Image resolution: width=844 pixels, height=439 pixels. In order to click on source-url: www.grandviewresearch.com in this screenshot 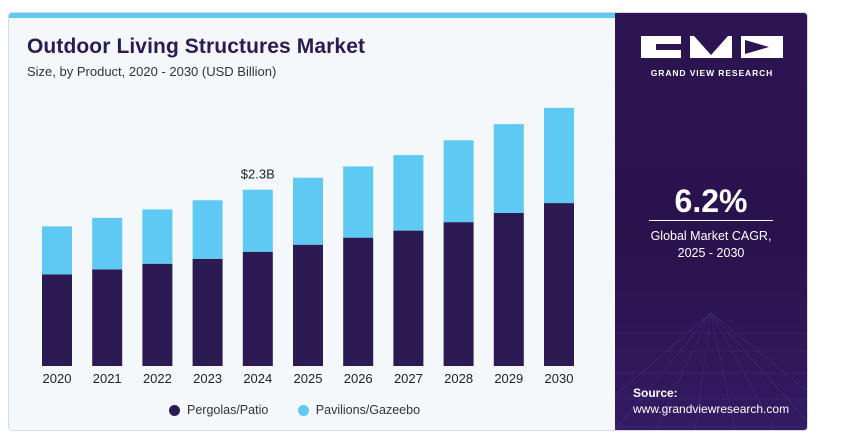, I will do `click(711, 409)`.